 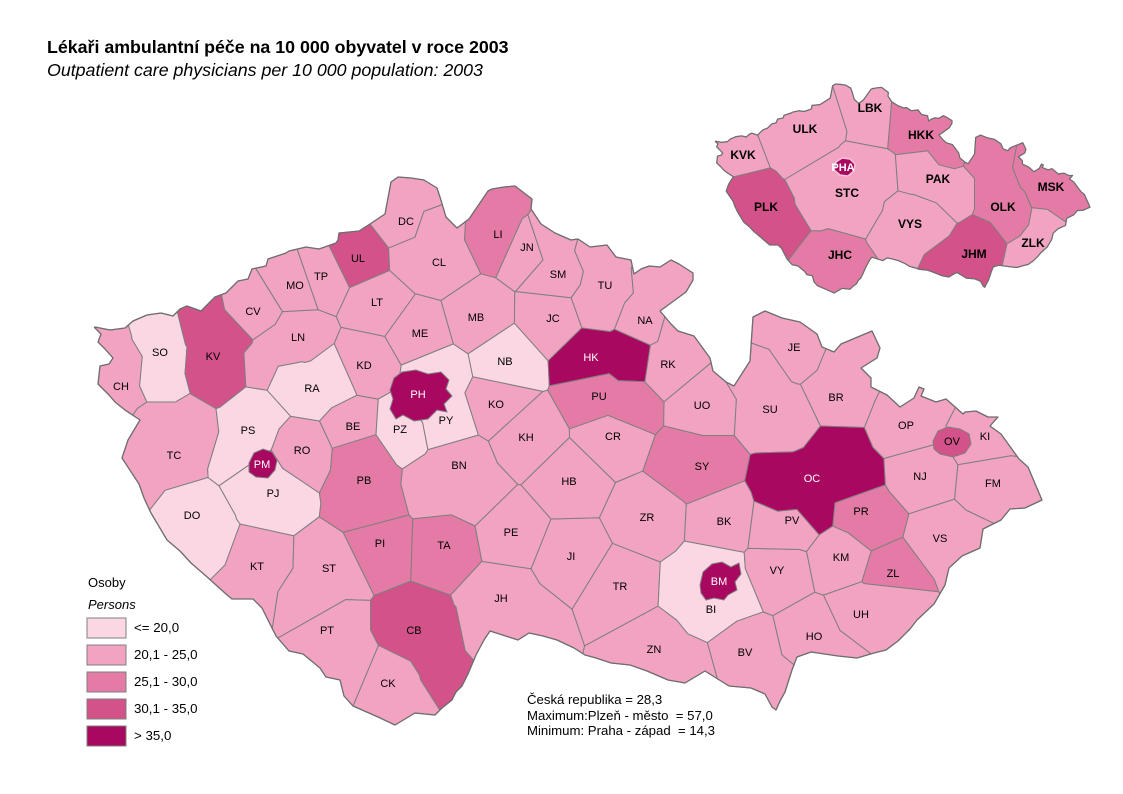 I want to click on svg-text: Persons, so click(x=112, y=604).